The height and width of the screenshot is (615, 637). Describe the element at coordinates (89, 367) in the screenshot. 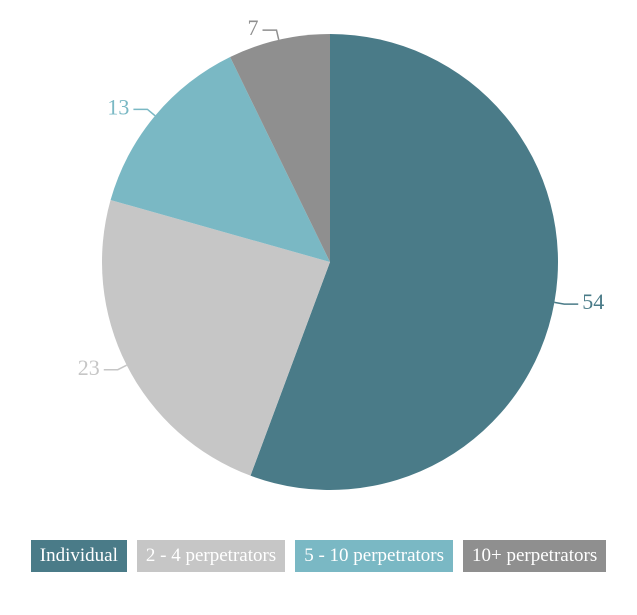

I see `data-label: 23` at that location.